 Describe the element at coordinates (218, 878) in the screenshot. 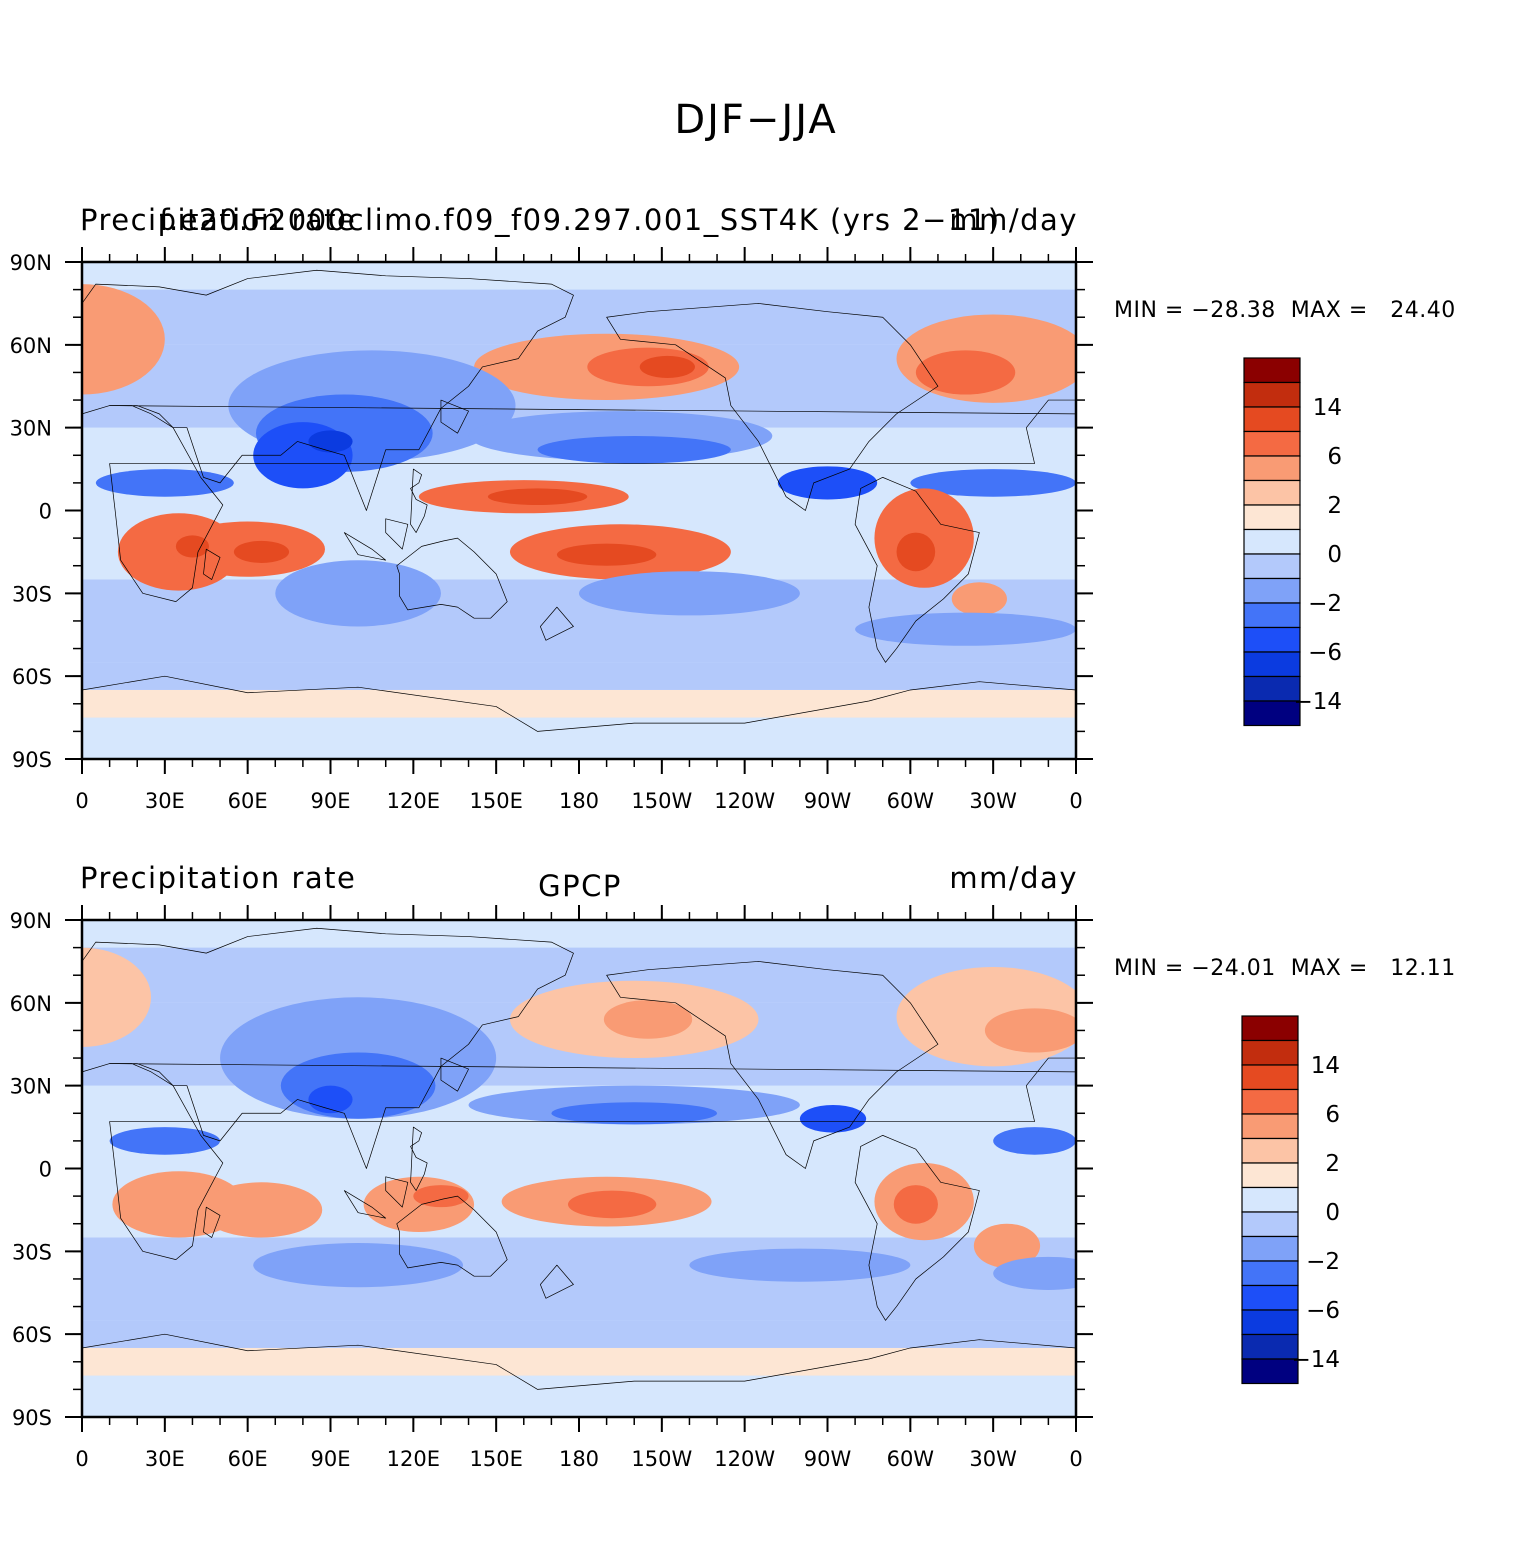

I see `panel-left-title: Precipitation rate` at that location.